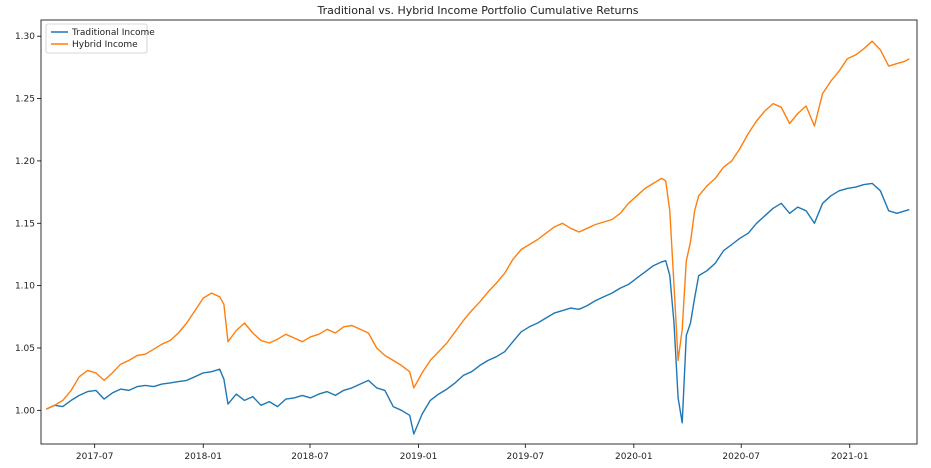  Describe the element at coordinates (25, 287) in the screenshot. I see `y-tick-label: 1.10` at that location.